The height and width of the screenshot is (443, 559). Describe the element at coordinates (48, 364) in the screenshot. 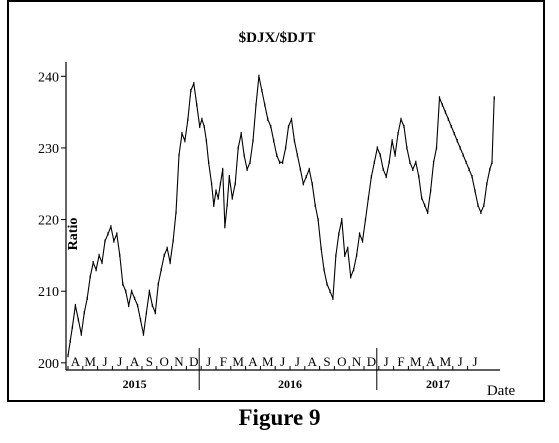

I see `y-tick-label: 200` at that location.